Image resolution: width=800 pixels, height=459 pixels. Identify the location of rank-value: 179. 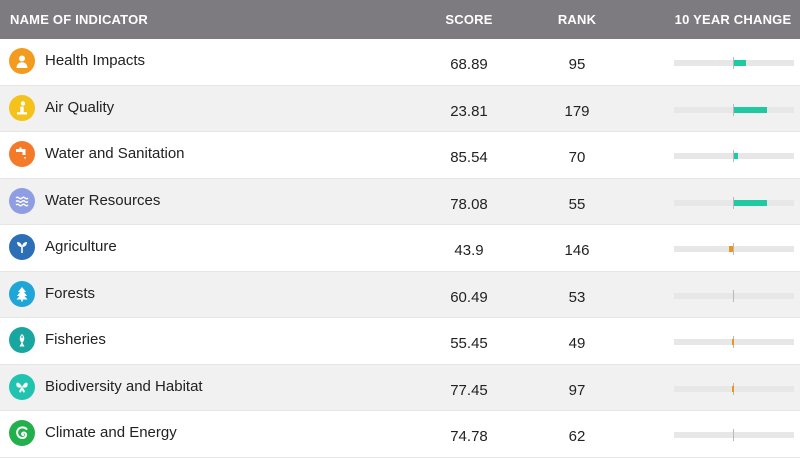
(577, 111).